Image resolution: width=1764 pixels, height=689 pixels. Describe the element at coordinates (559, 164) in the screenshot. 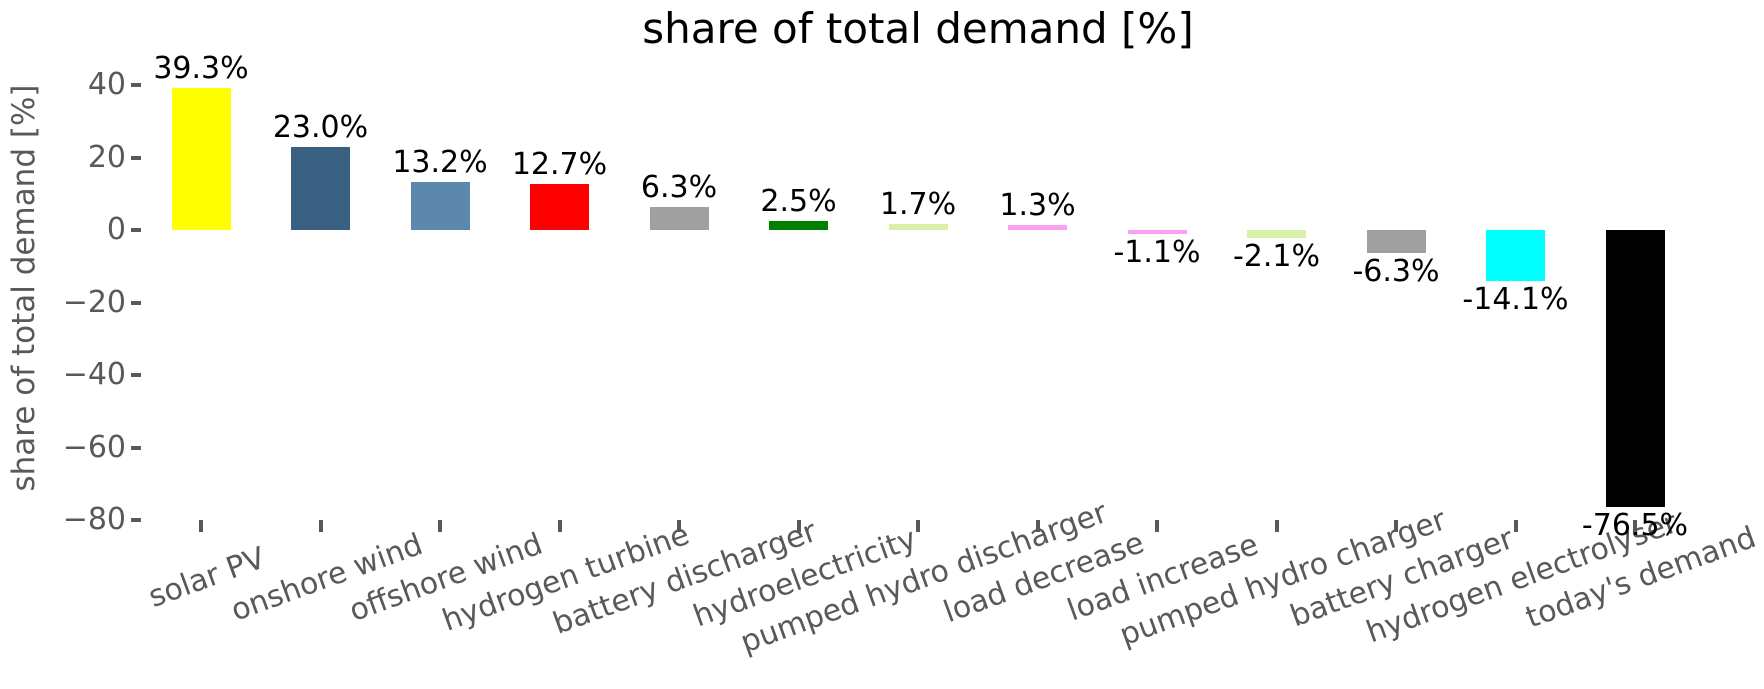

I see `bar-value-label: 12.7%` at that location.